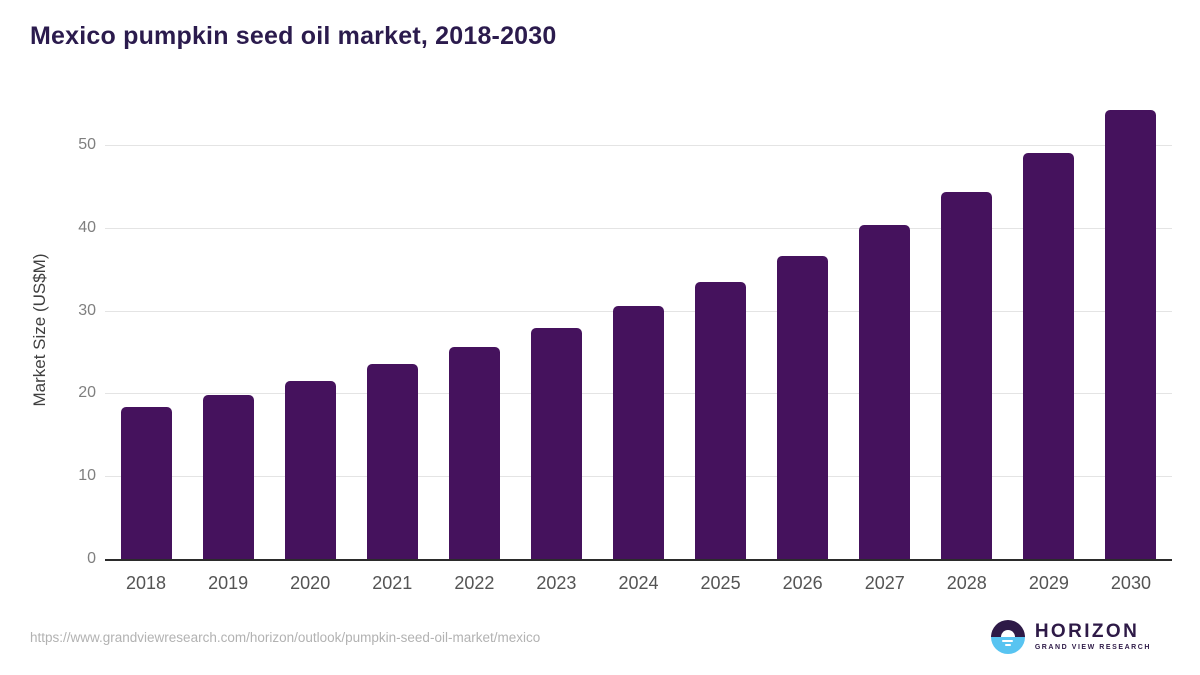 The width and height of the screenshot is (1200, 675). What do you see at coordinates (146, 482) in the screenshot?
I see `bar-2018` at bounding box center [146, 482].